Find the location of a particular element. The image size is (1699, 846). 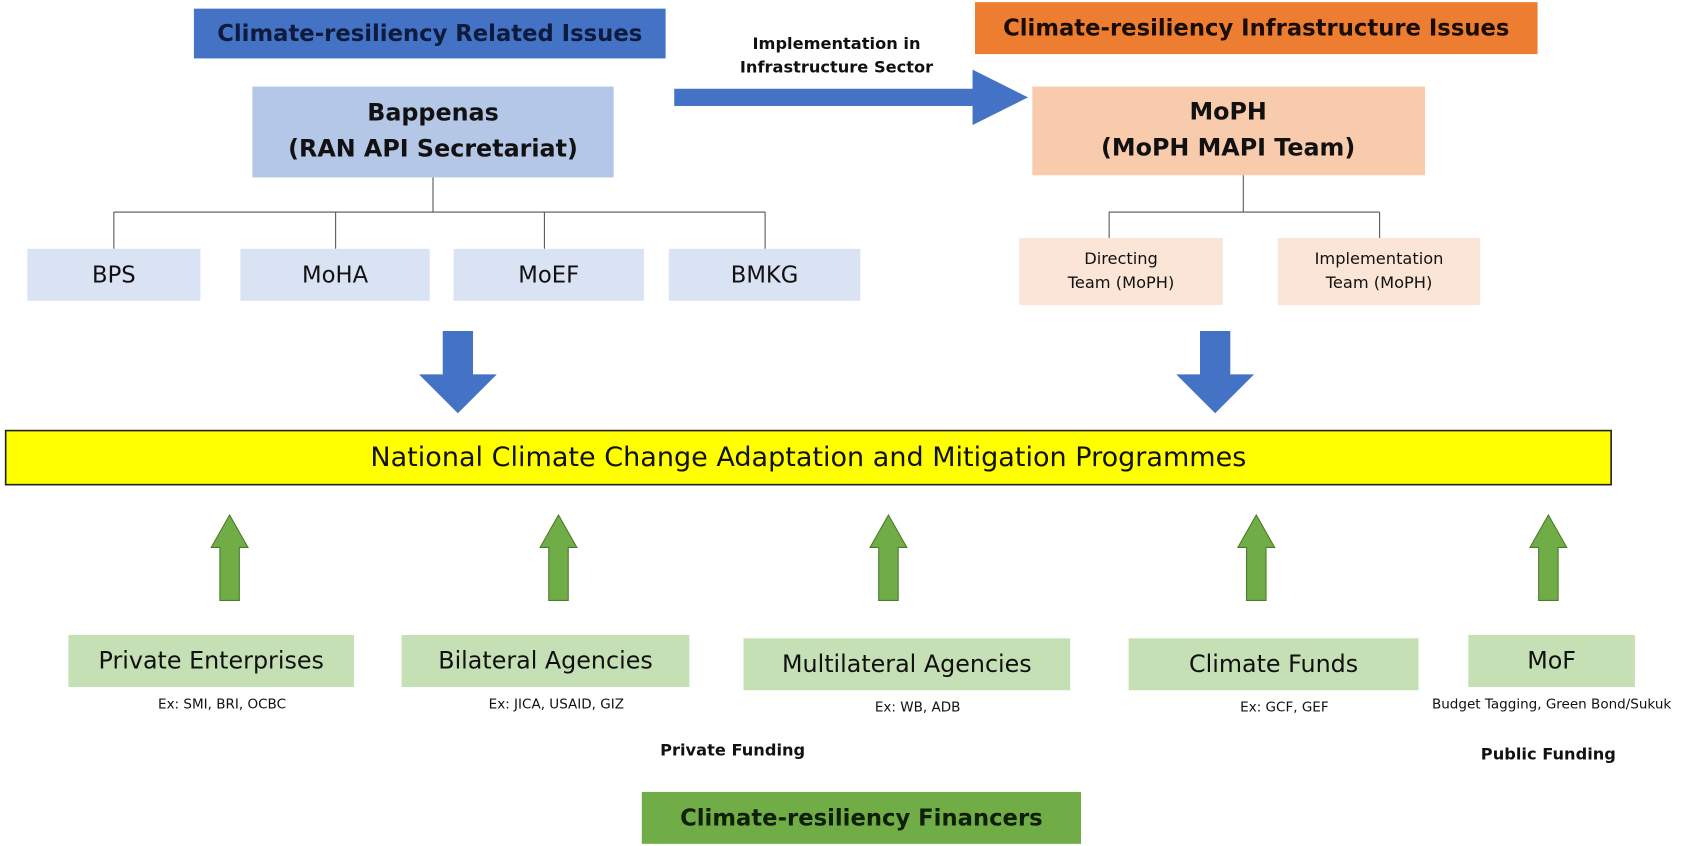

arrow-label: Implementation in is located at coordinates (837, 43).